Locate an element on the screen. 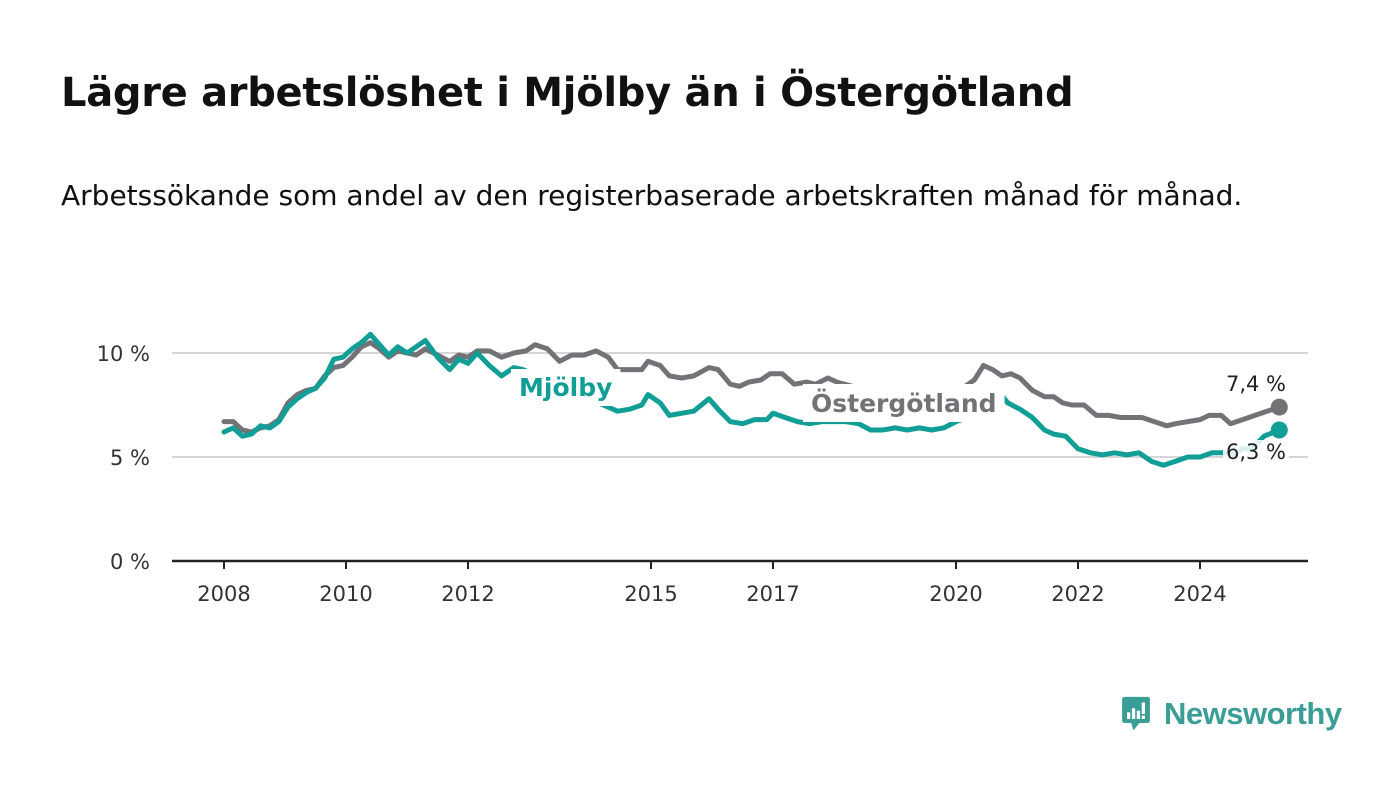 This screenshot has height=794, width=1400. series-lines is located at coordinates (751, 399).